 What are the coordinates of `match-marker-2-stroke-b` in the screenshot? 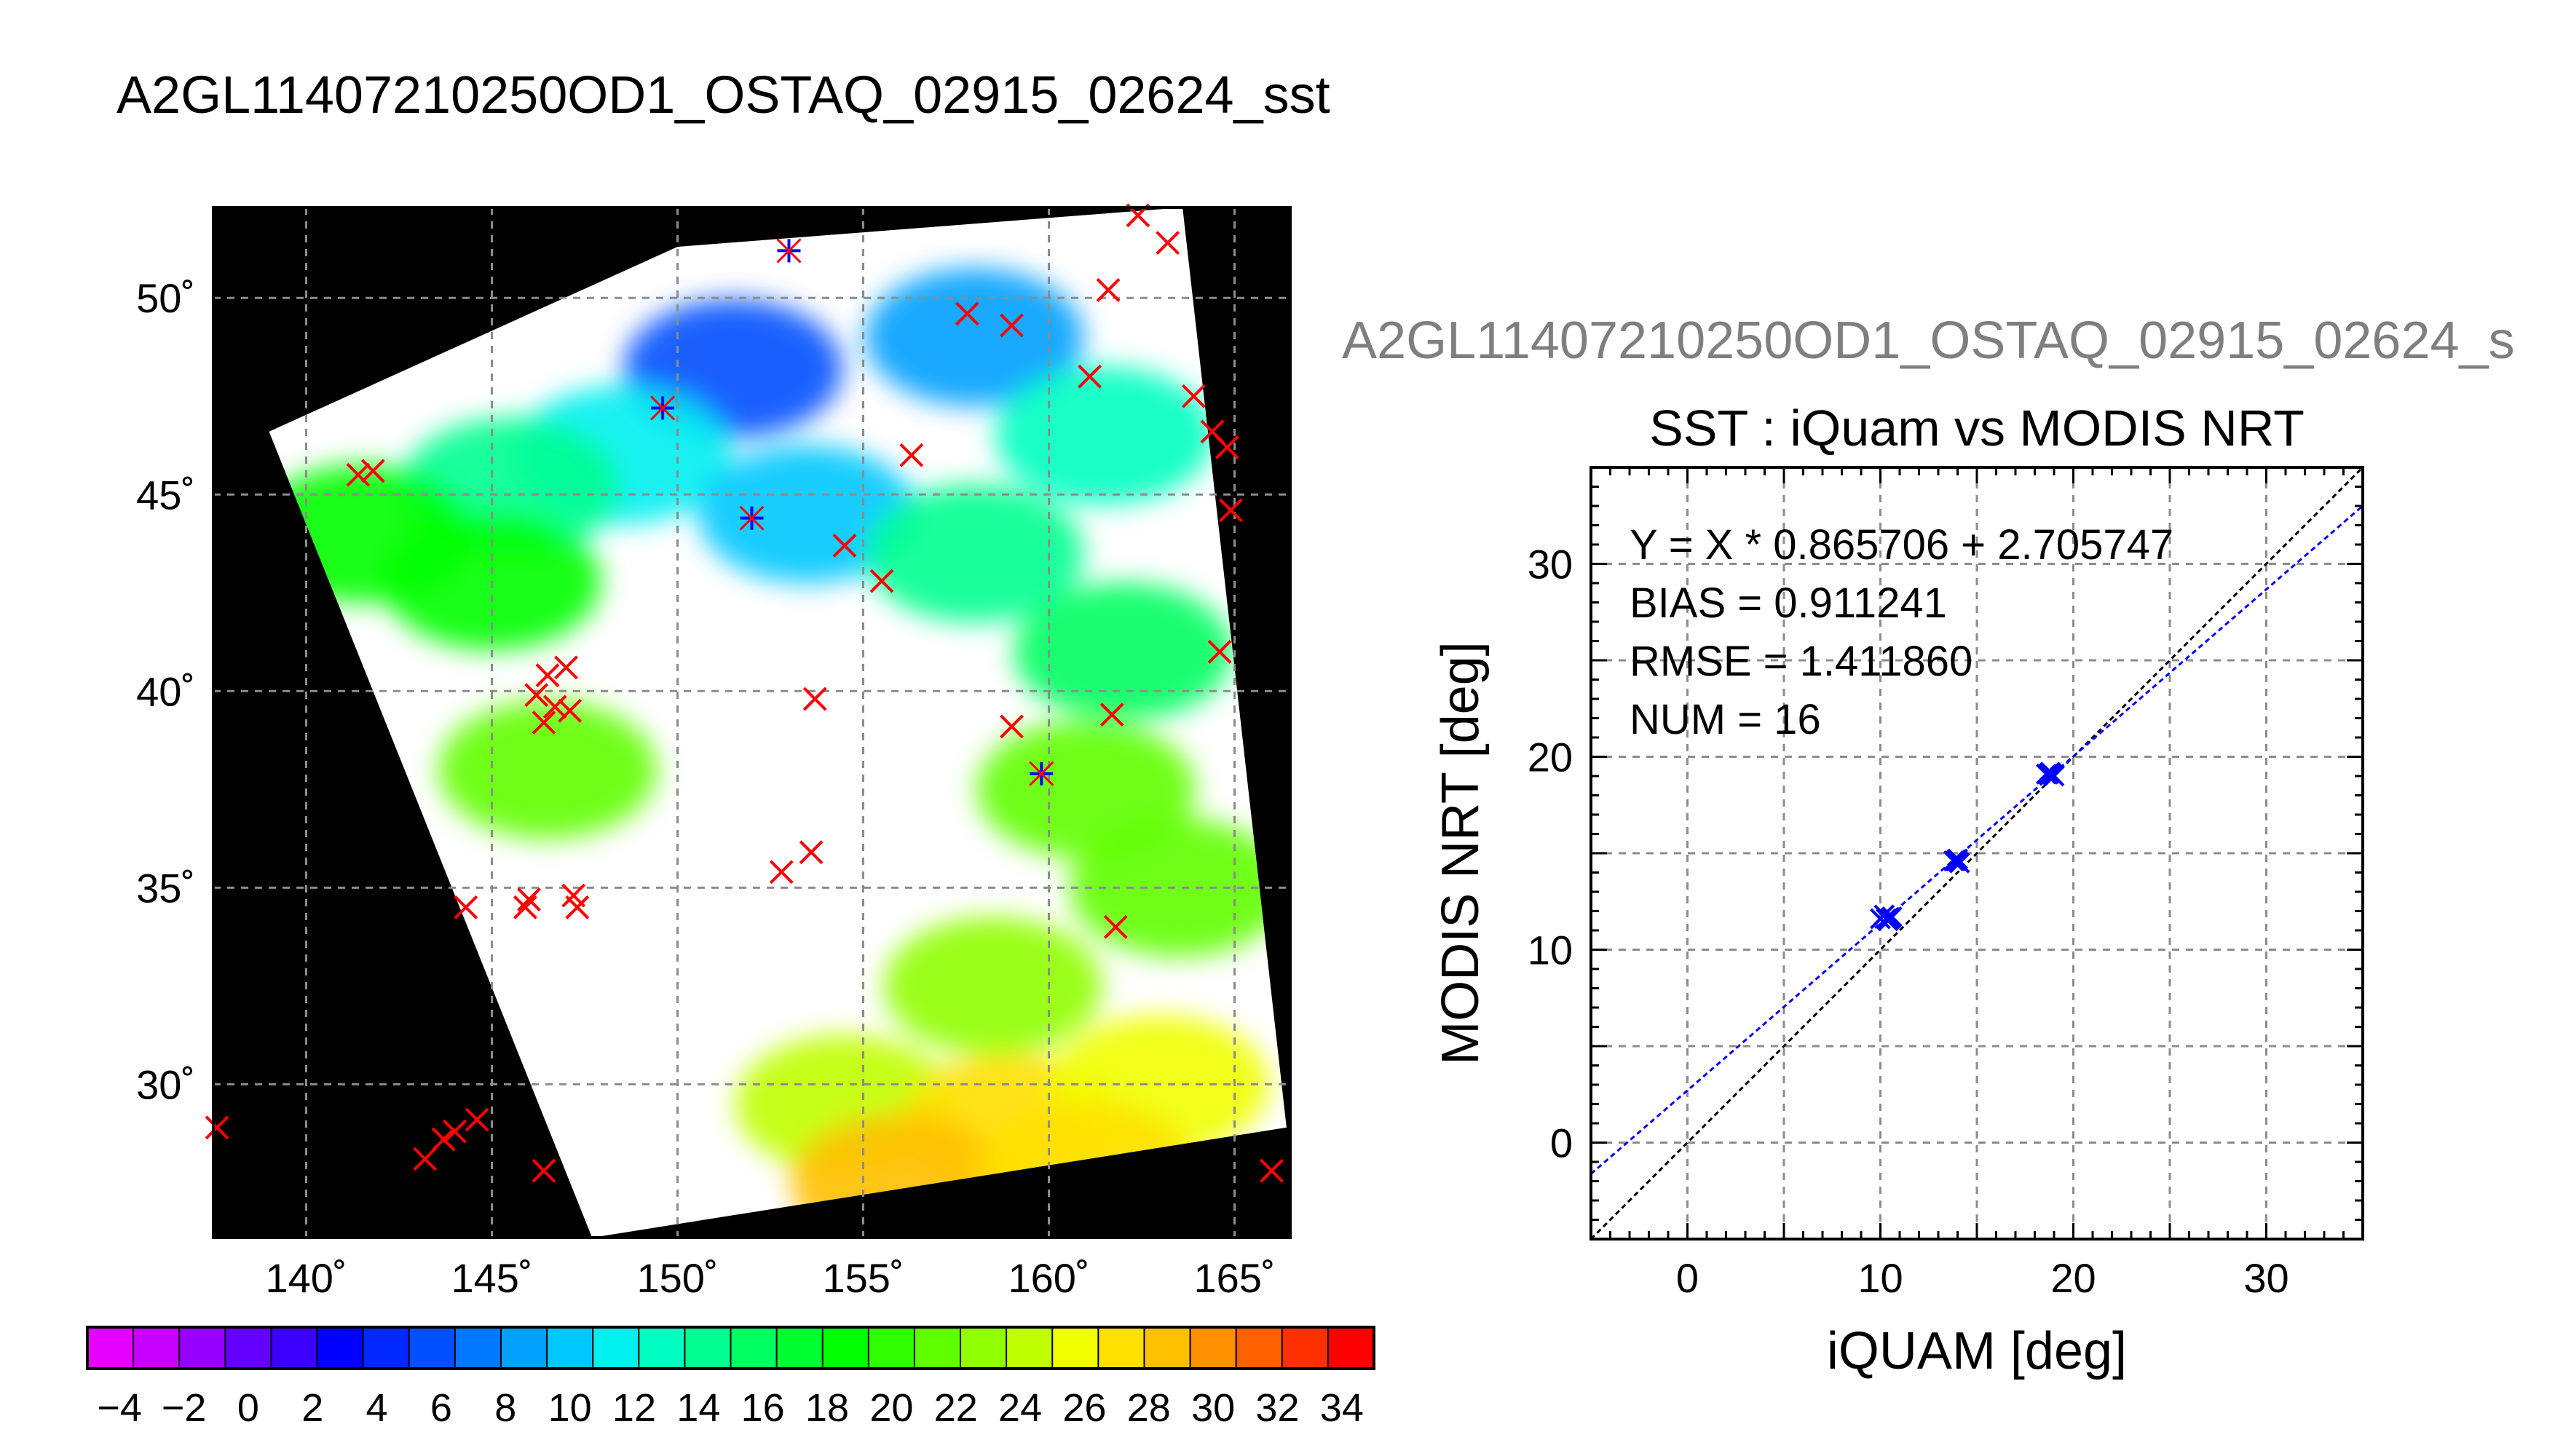 It's located at (1108, 290).